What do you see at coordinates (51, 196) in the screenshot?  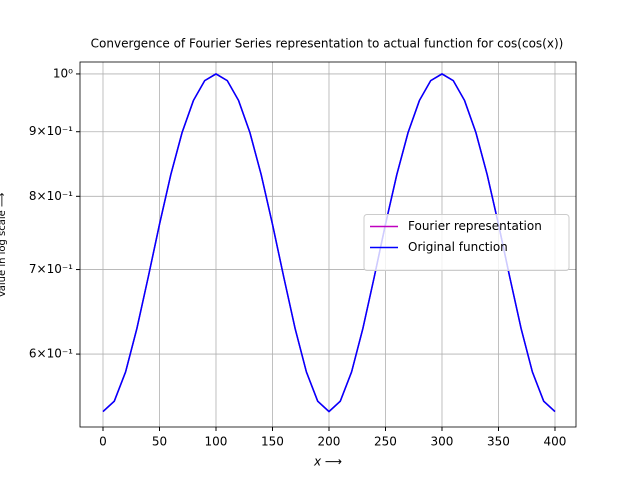 I see `y-tick-label: 8×10⁻¹` at bounding box center [51, 196].